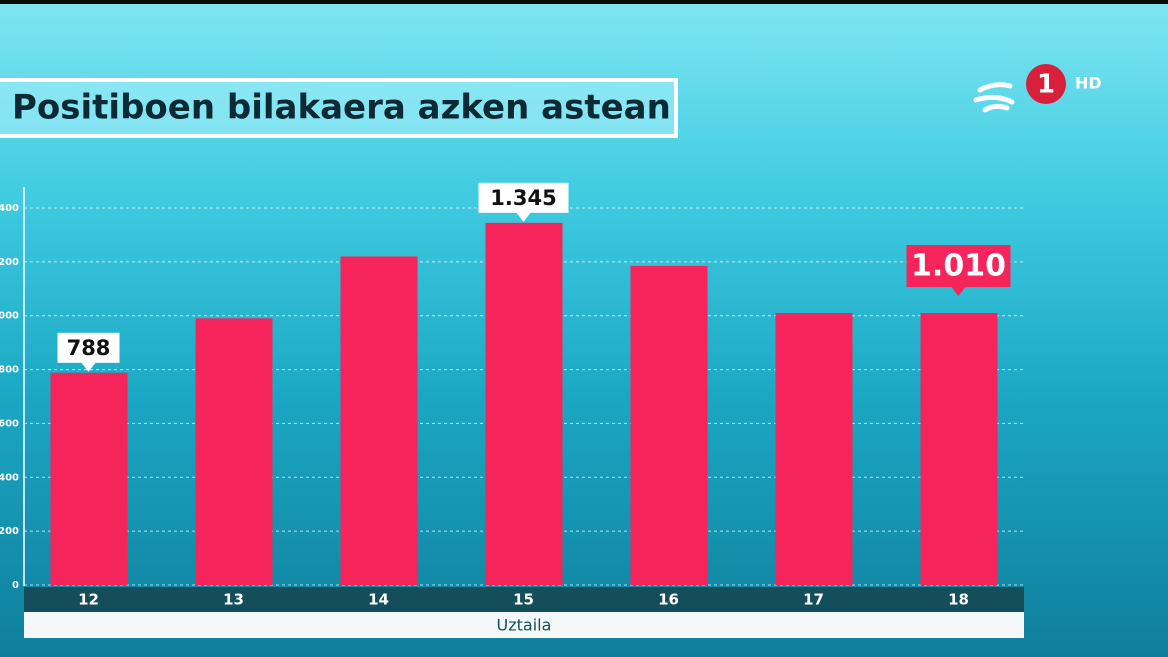 This screenshot has height=657, width=1168. I want to click on y-tick-label: 200, so click(9, 531).